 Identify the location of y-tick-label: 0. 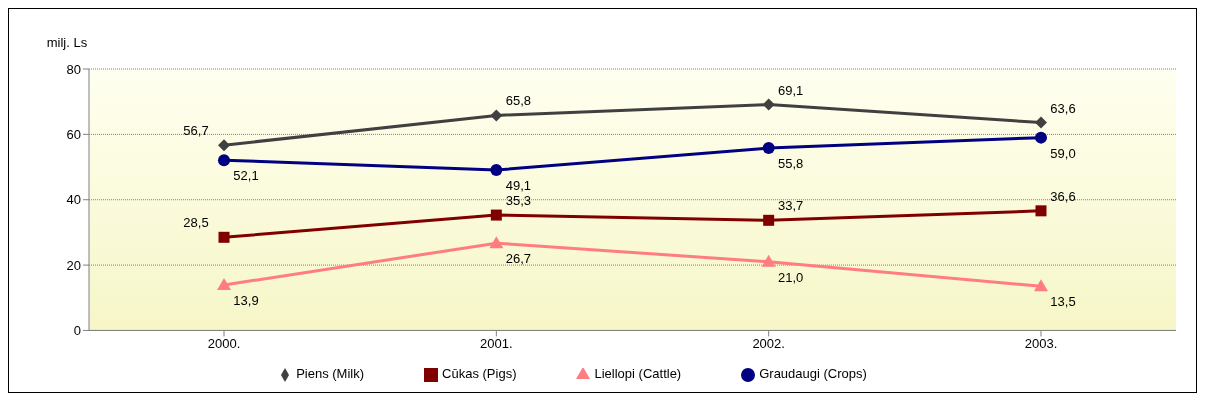
(77, 331).